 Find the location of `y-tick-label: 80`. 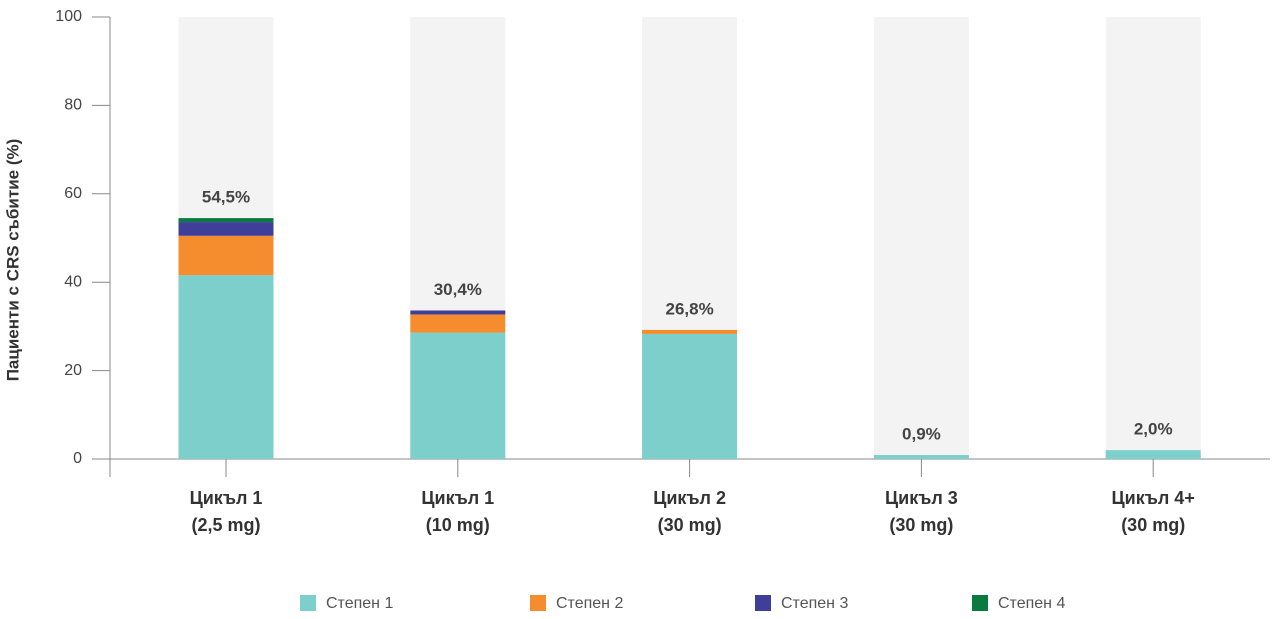

y-tick-label: 80 is located at coordinates (73, 105).